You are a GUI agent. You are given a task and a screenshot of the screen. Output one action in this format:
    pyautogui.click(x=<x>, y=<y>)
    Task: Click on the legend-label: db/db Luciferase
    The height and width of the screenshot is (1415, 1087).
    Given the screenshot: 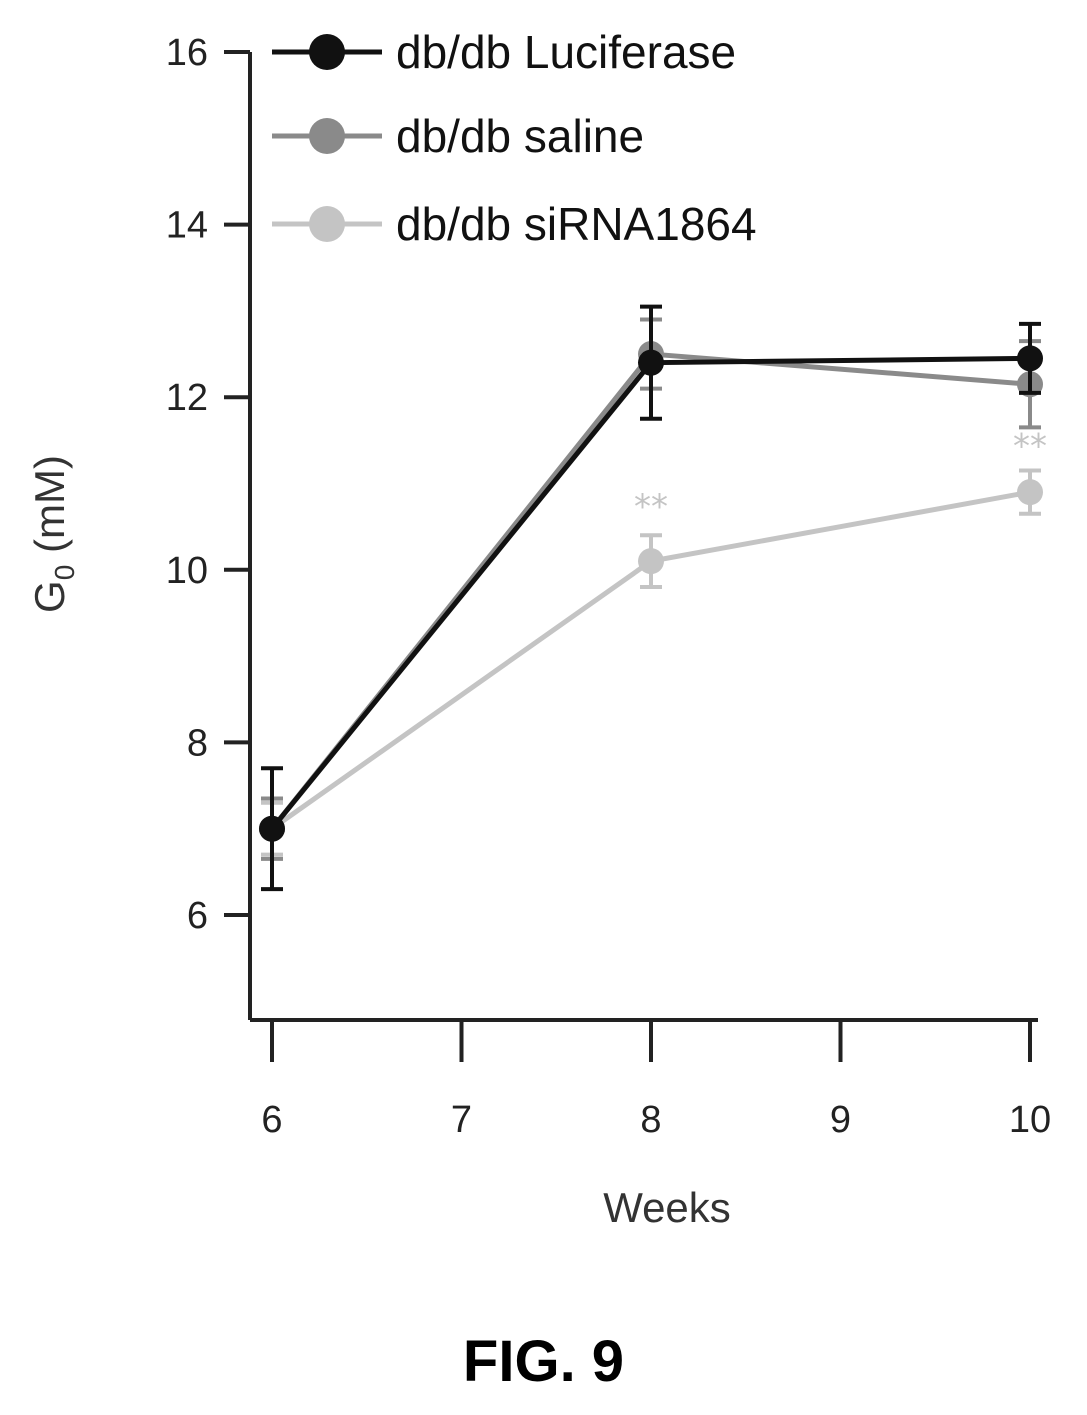 What is the action you would take?
    pyautogui.click(x=566, y=52)
    